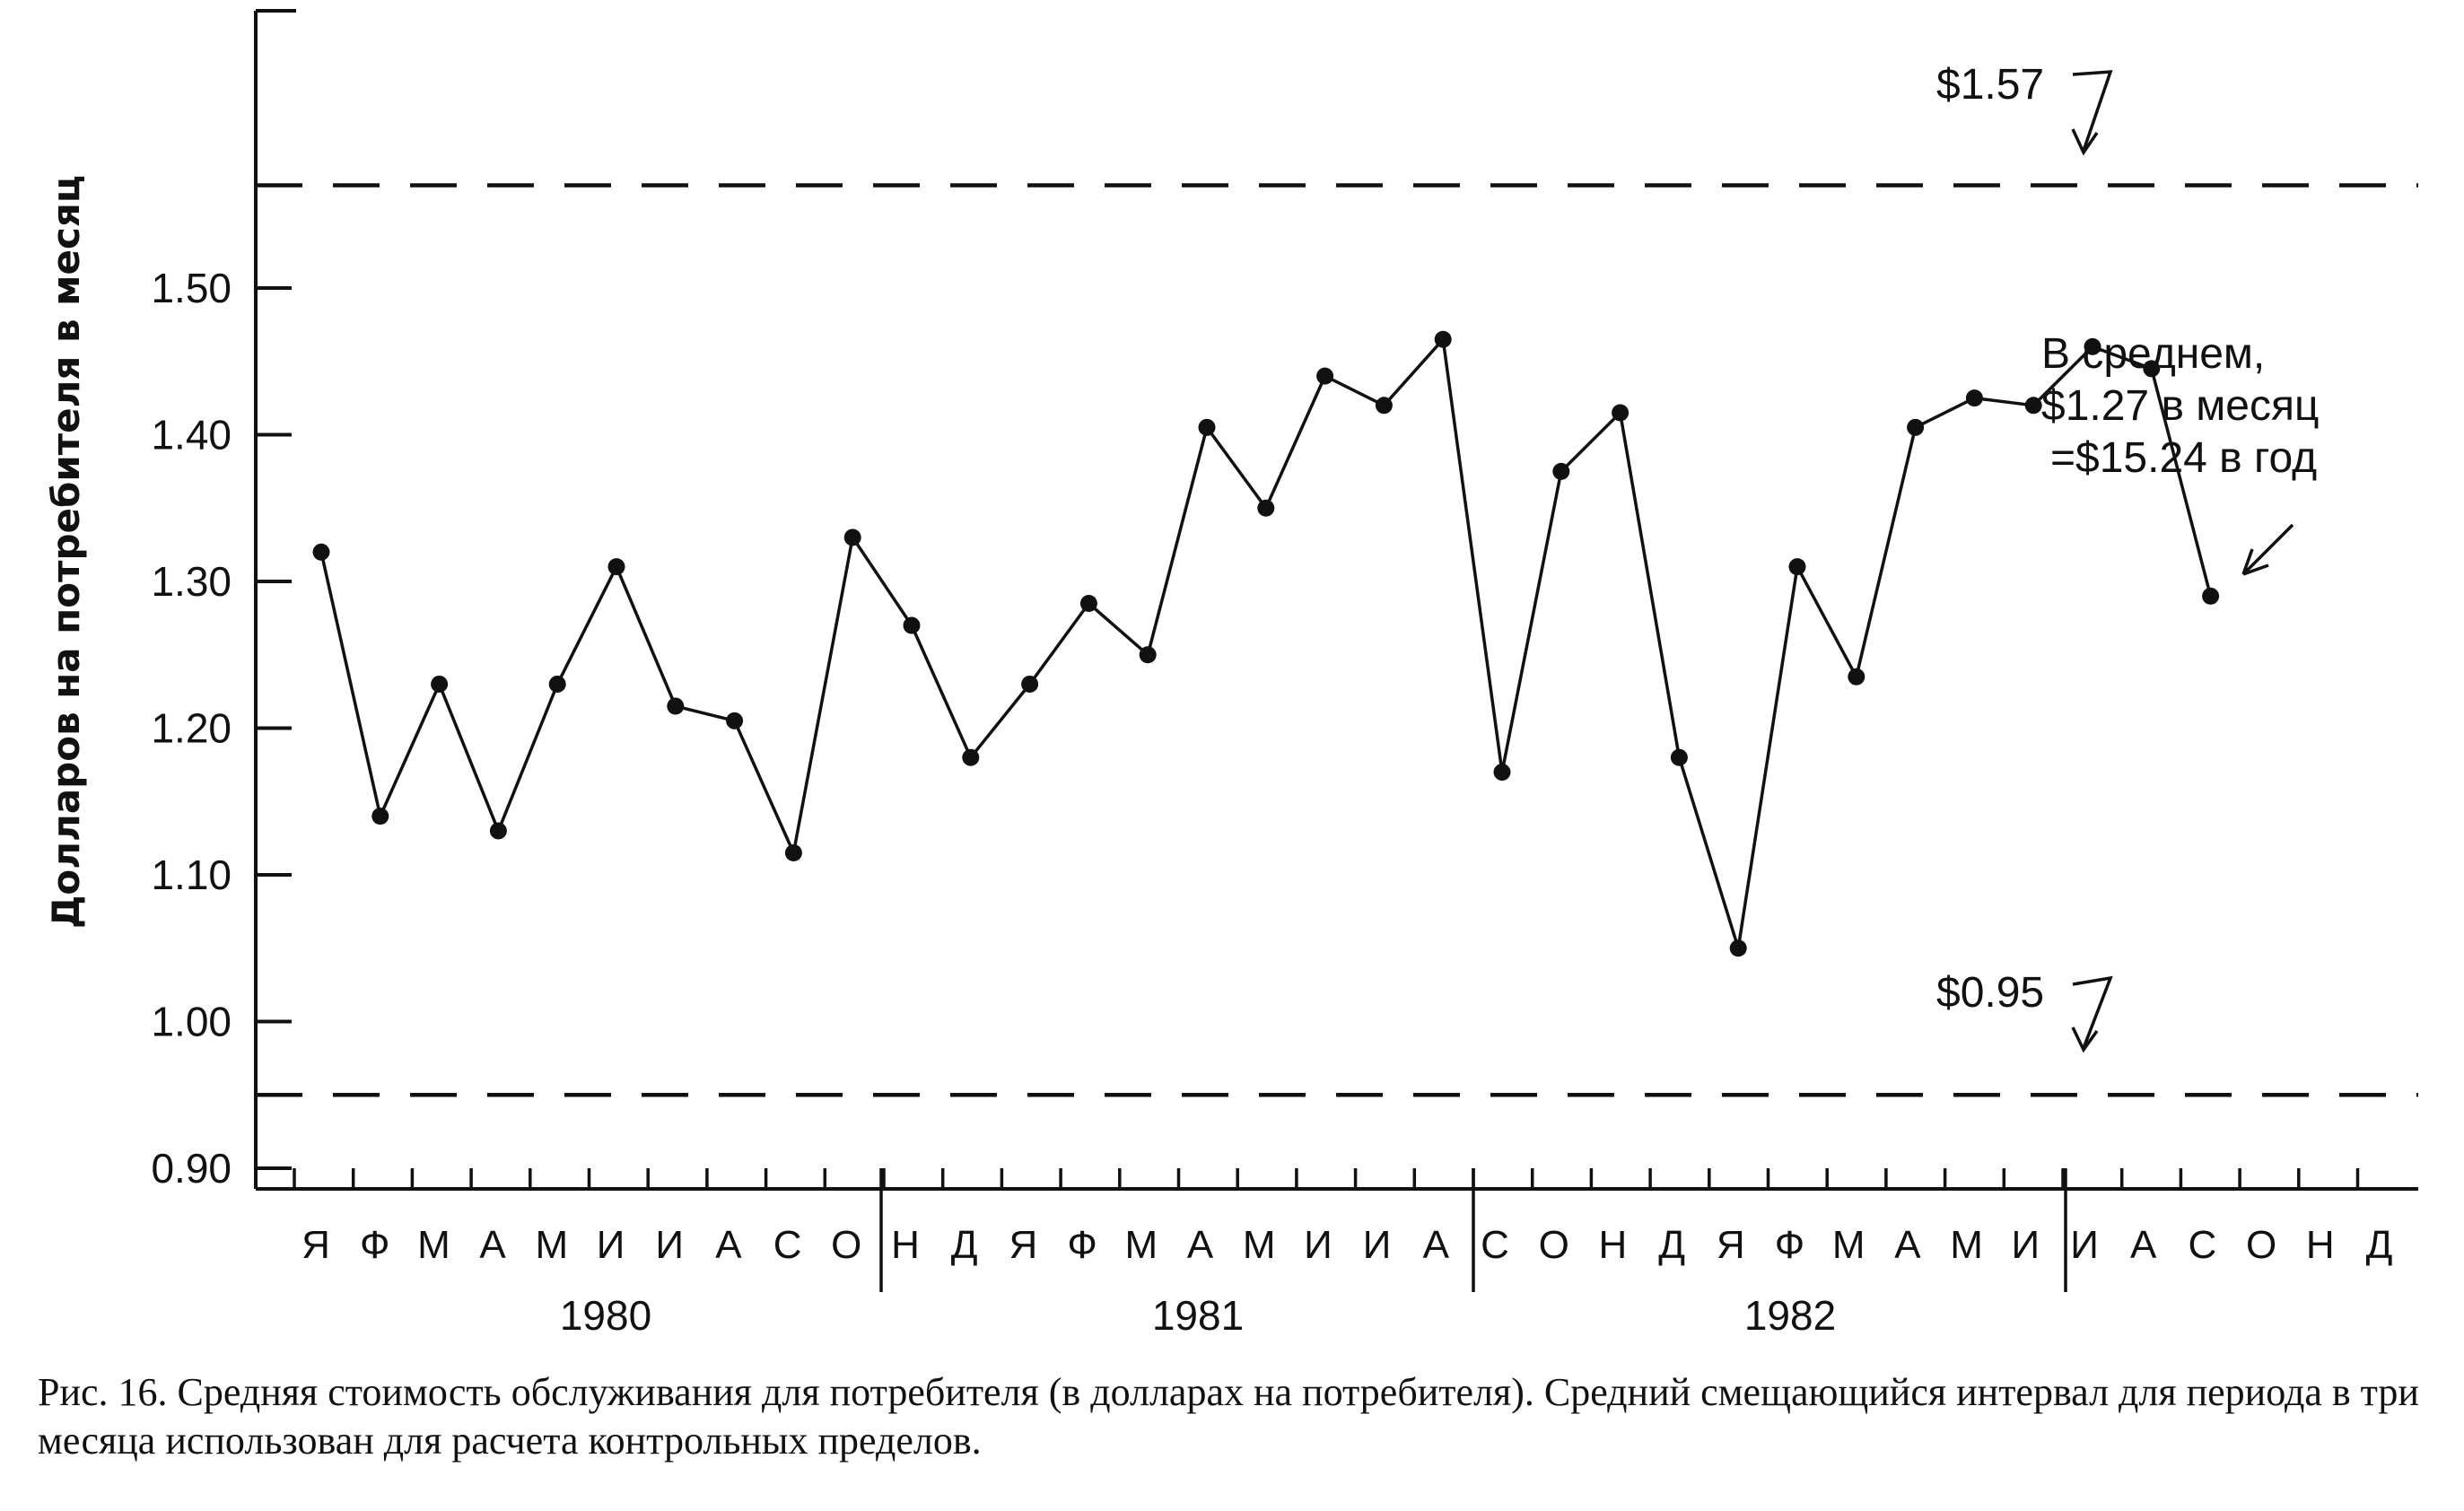  Describe the element at coordinates (1990, 993) in the screenshot. I see `lower-limit-label: $0.95` at that location.